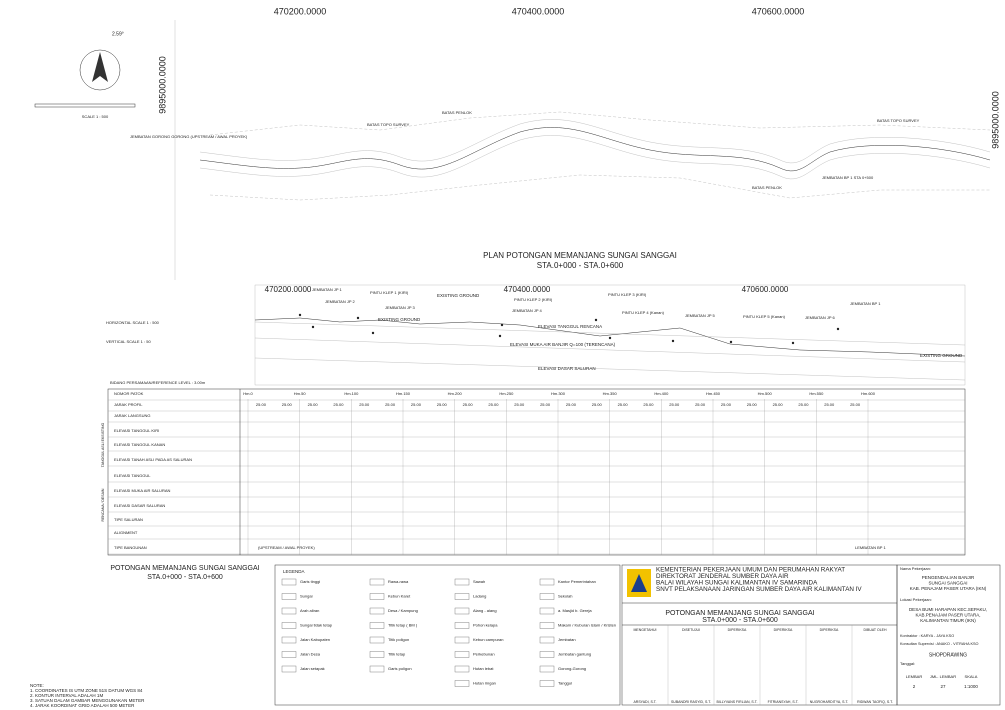 This screenshot has width=1005, height=710. What do you see at coordinates (848, 177) in the screenshot?
I see `plan-annotation: JEMBATAN BP 1 STA 0+500` at bounding box center [848, 177].